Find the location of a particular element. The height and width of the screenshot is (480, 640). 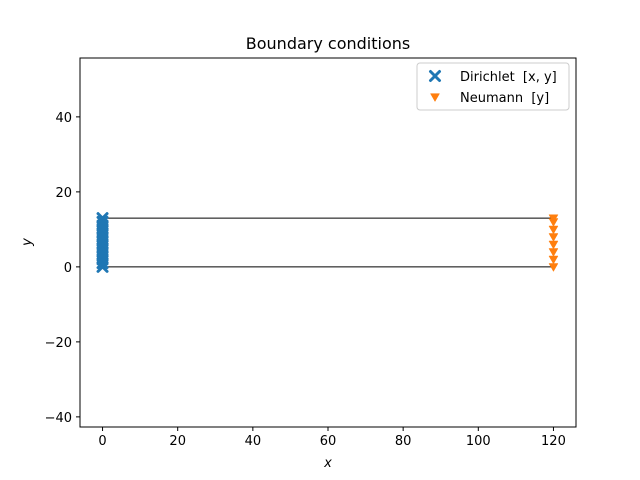

legend-marker-dirichlet is located at coordinates (435, 76).